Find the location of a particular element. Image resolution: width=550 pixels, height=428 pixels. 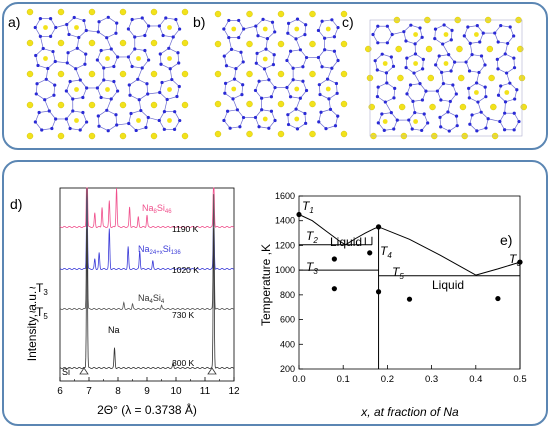

temp-label-730: 730 K is located at coordinates (183, 315).